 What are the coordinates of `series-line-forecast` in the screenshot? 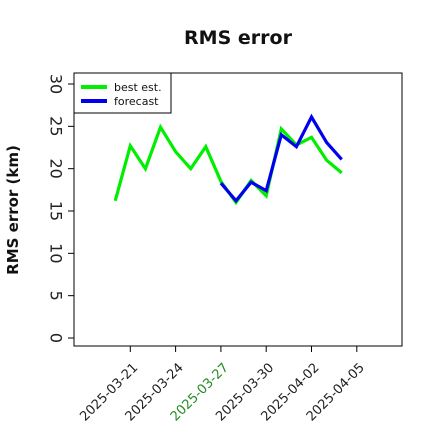 It's located at (281, 158).